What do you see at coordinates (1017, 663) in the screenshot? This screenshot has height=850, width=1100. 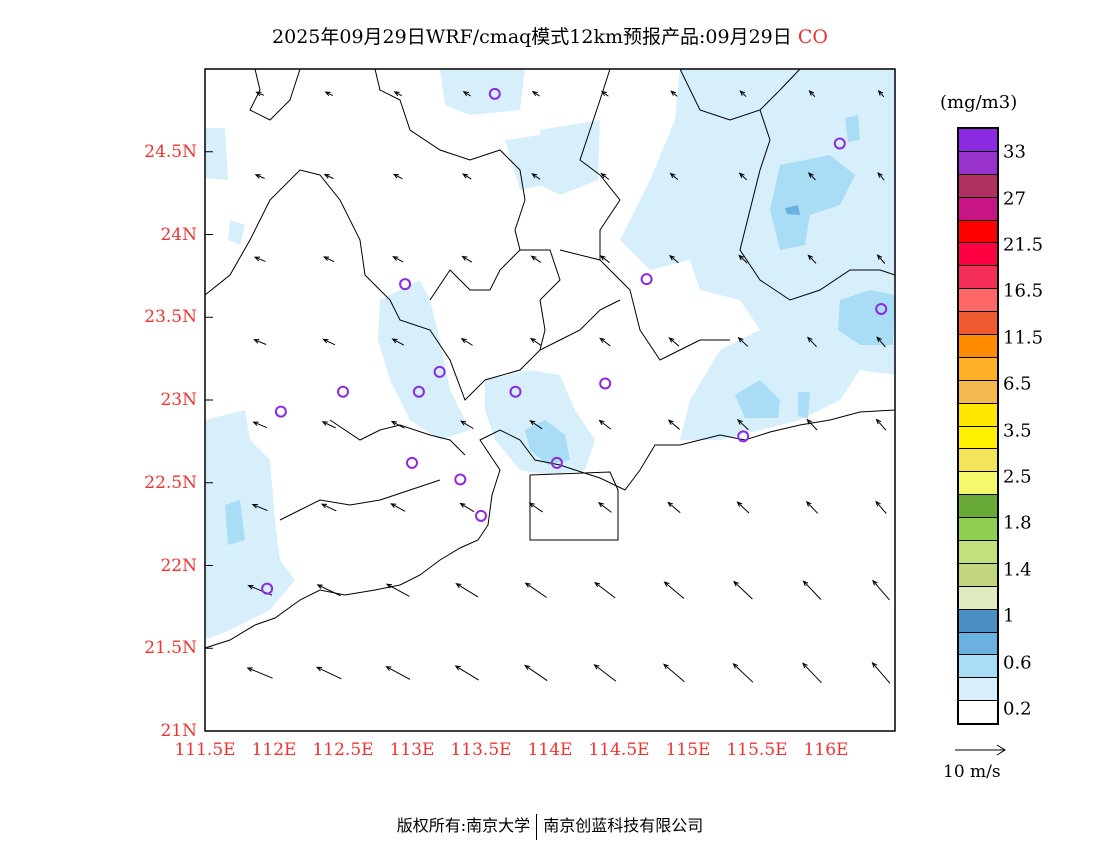 I see `colorbar-label: 0.6` at bounding box center [1017, 663].